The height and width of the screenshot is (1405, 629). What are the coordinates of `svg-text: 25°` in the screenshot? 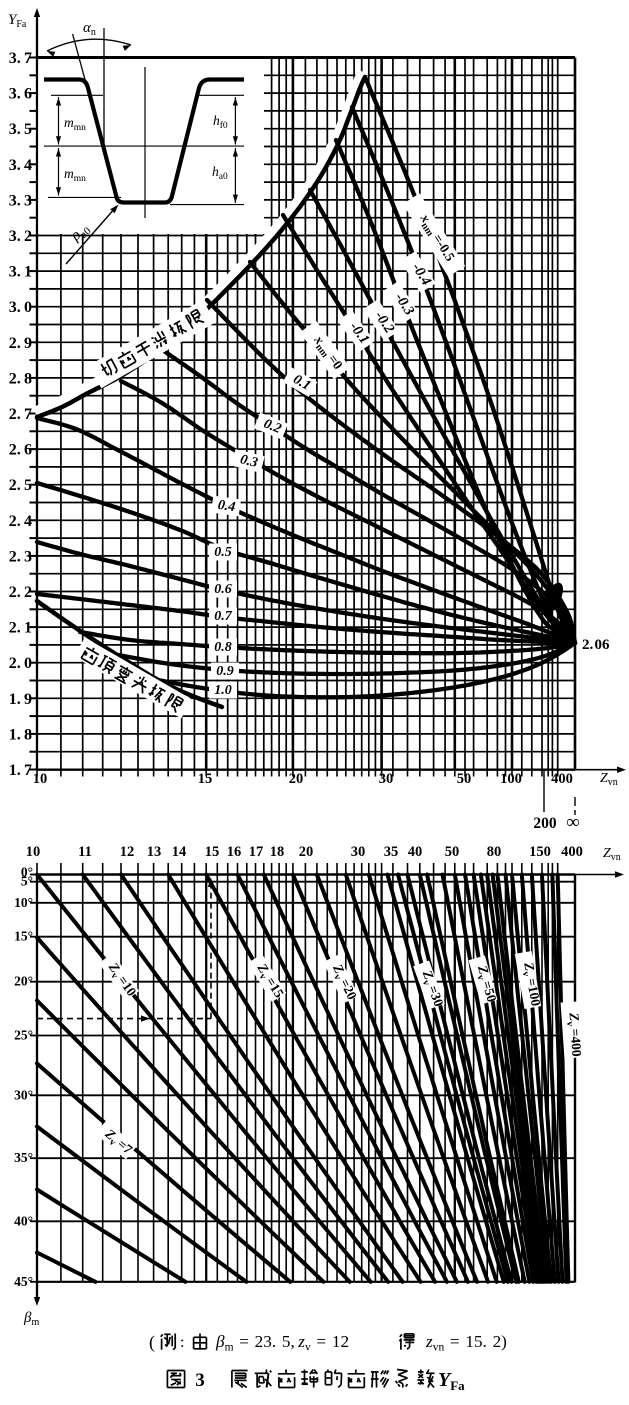 It's located at (23, 1035).